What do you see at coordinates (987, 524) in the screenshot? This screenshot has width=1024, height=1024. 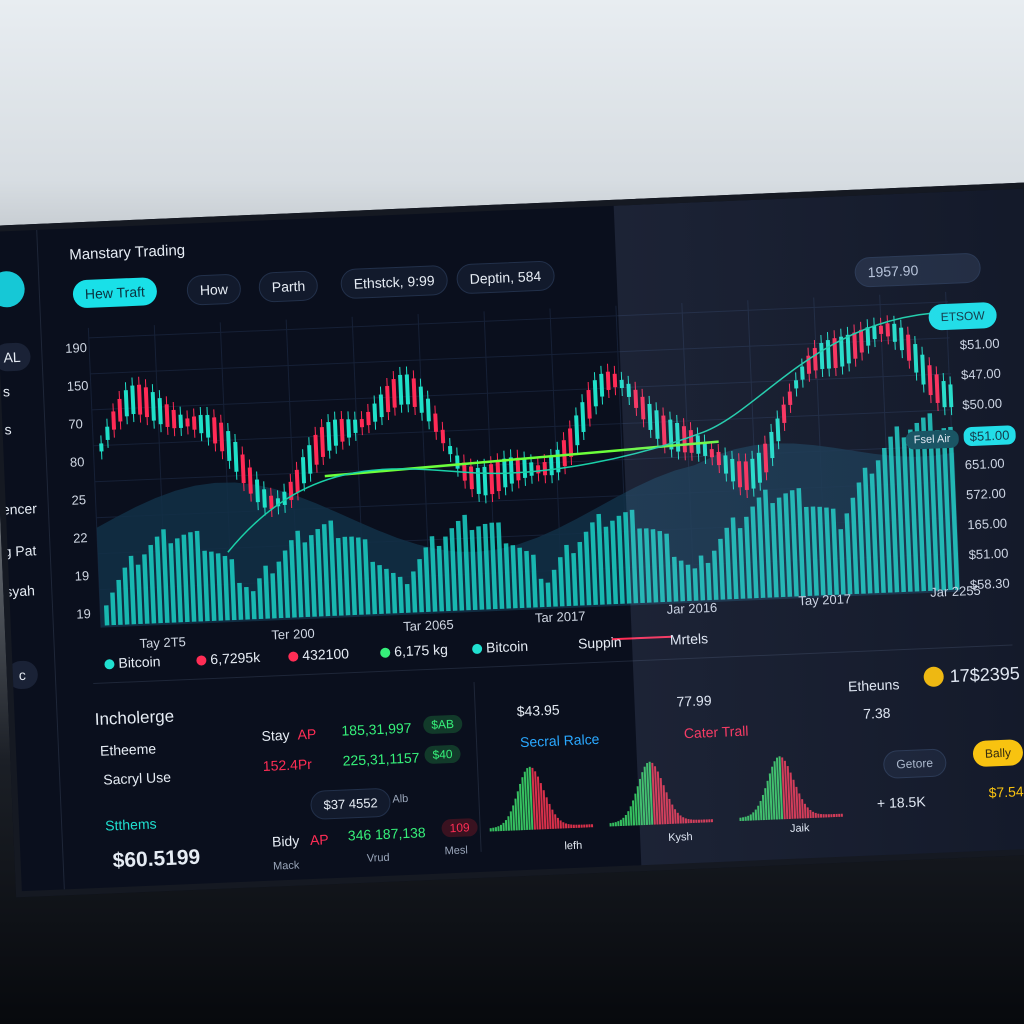 I see `y-axis-label: 165.00` at bounding box center [987, 524].